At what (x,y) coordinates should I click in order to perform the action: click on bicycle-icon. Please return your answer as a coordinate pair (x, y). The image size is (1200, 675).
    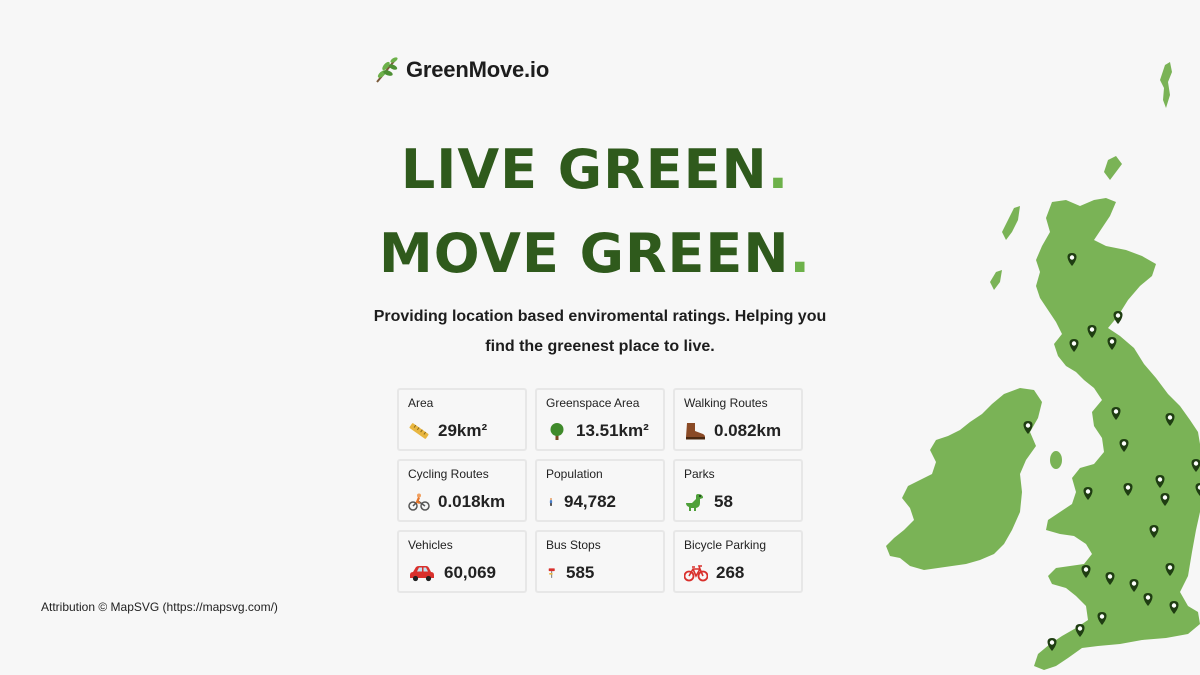
    Looking at the image, I should click on (696, 573).